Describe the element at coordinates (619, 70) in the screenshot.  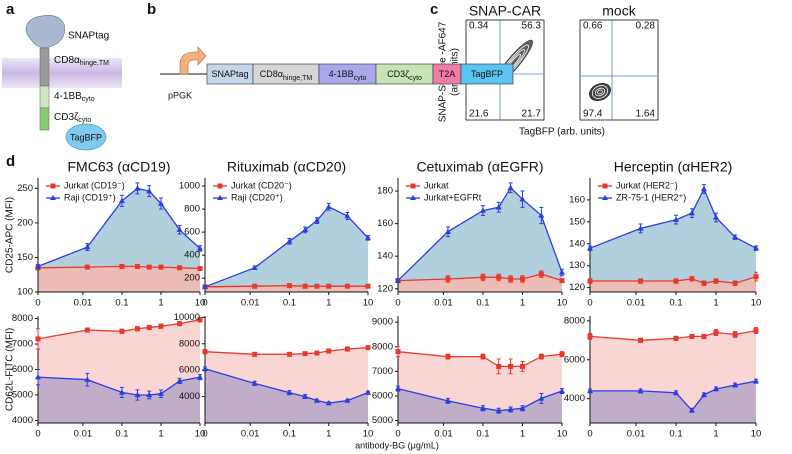
I see `flow-frame` at that location.